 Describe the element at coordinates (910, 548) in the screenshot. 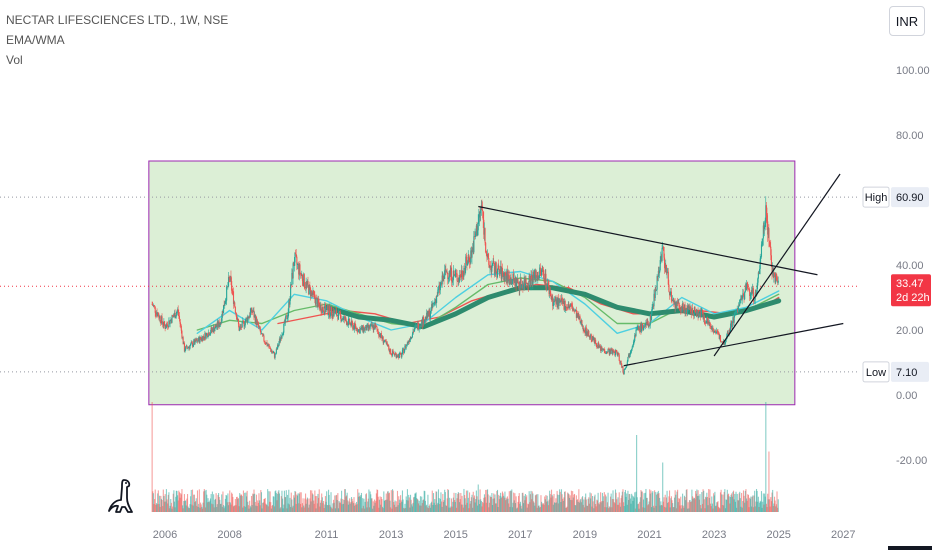

I see `scroll-handle` at that location.